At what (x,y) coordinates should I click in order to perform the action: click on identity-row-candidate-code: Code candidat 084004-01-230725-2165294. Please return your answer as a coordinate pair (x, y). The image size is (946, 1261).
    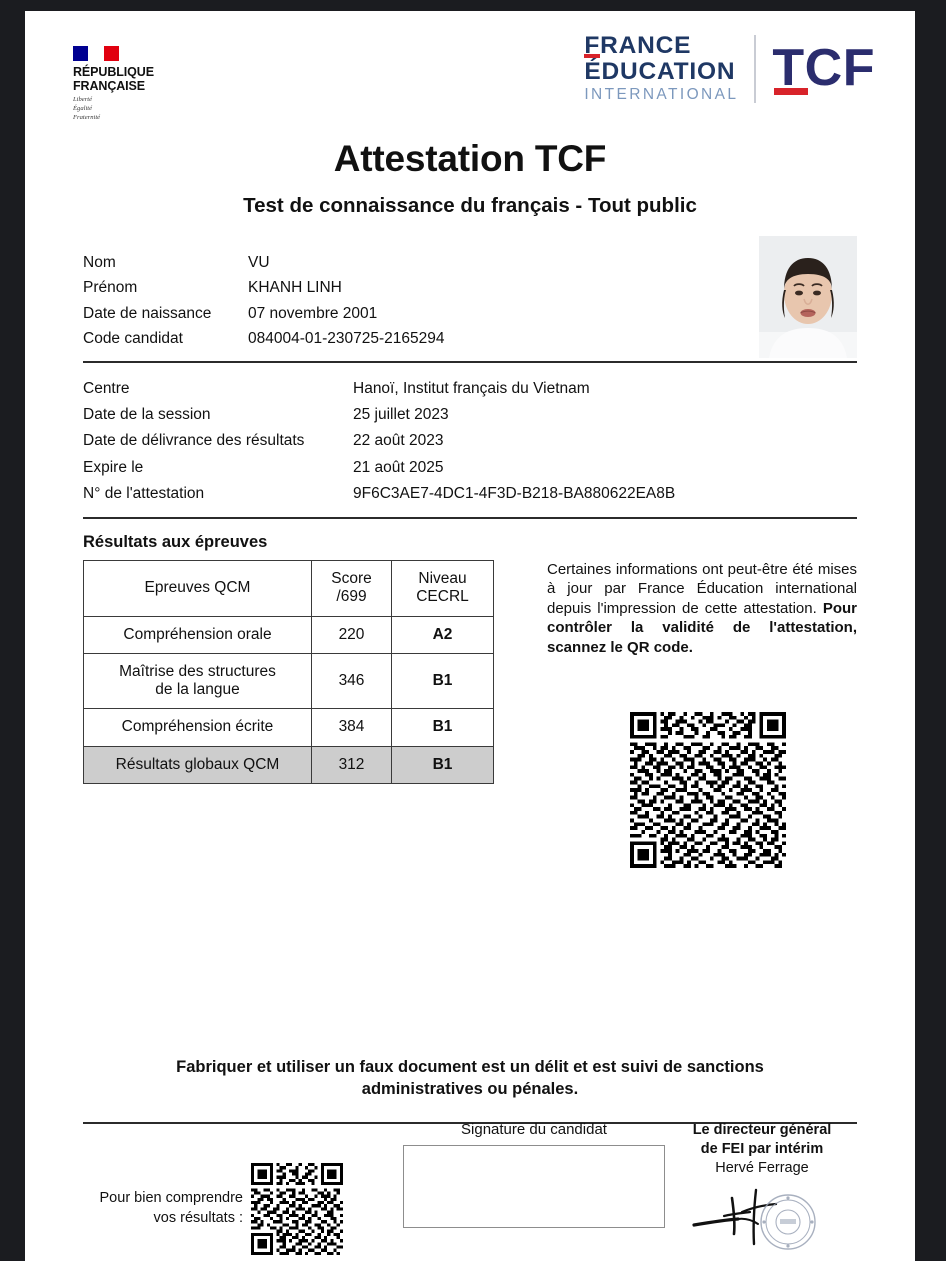
    Looking at the image, I should click on (293, 338).